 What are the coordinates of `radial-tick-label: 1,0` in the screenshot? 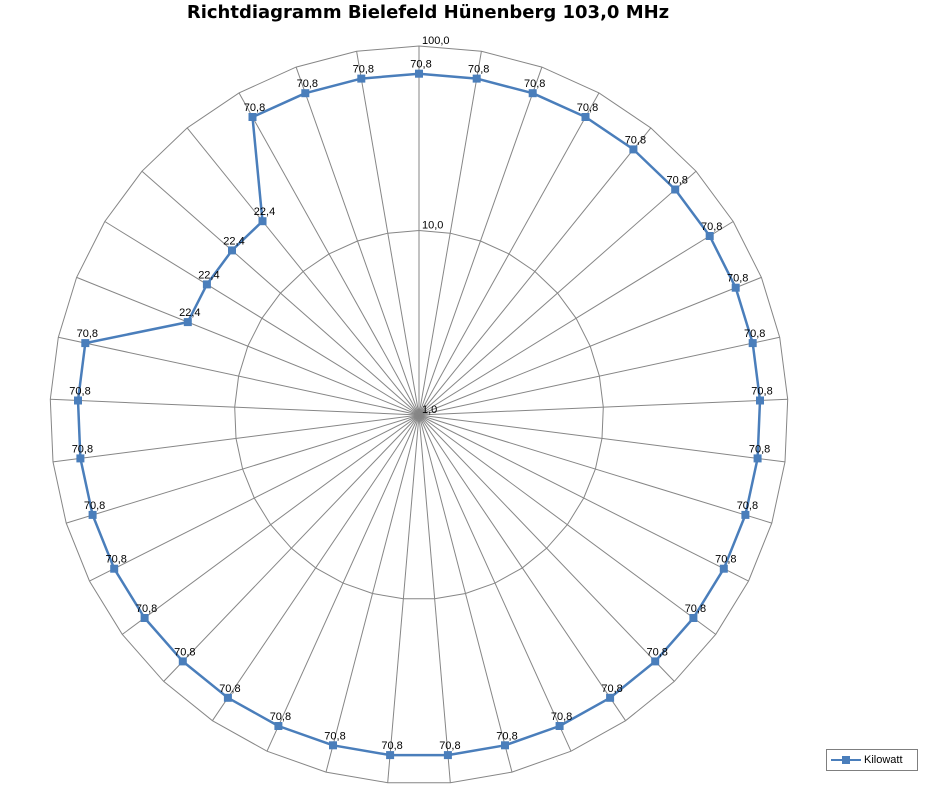 It's located at (429, 410).